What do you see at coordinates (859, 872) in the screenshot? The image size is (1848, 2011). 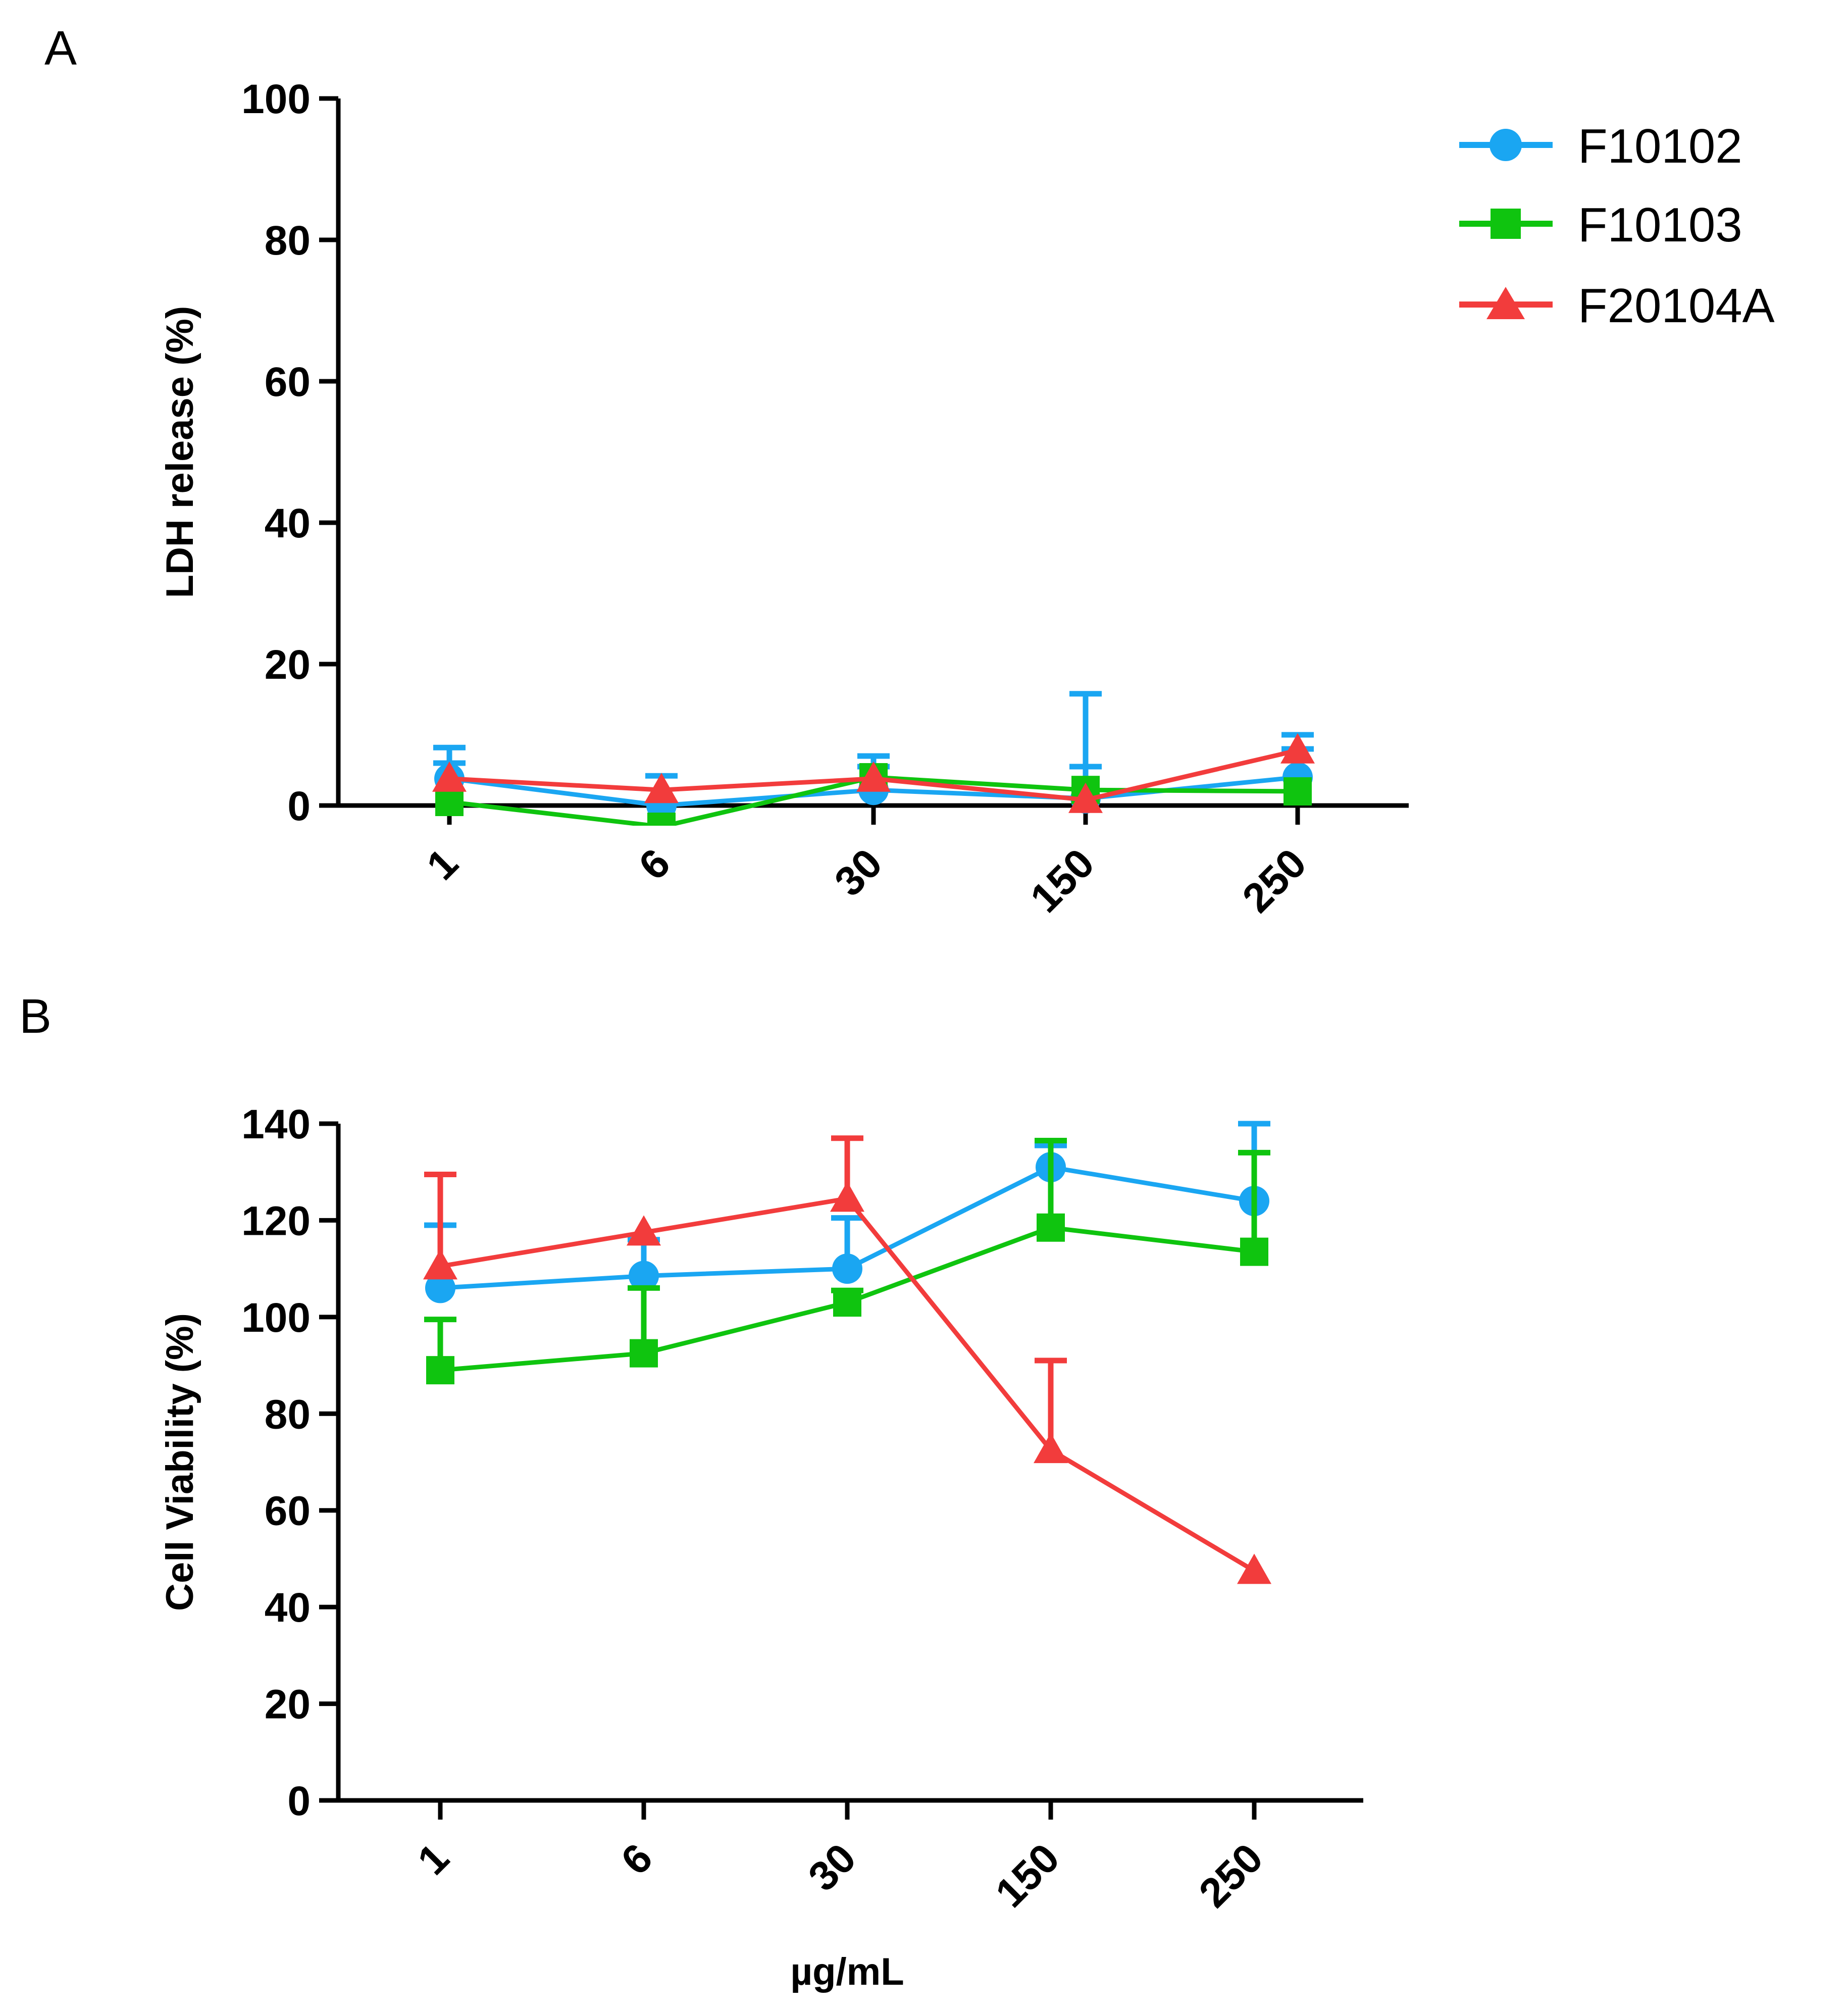 I see `x-tick-label-a-30: 30` at bounding box center [859, 872].